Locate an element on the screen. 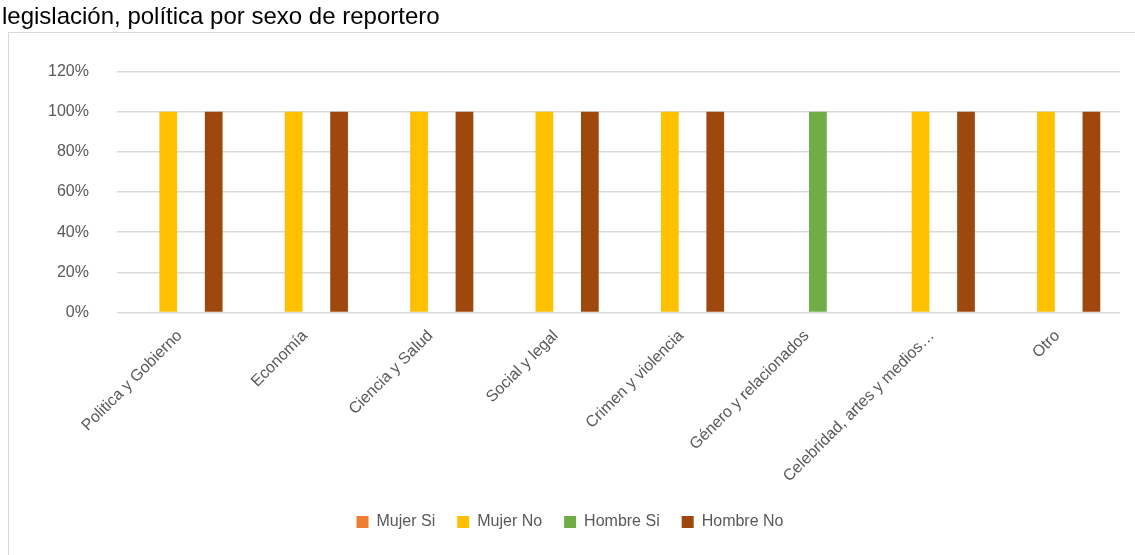  legend-label: Mujer No is located at coordinates (510, 521).